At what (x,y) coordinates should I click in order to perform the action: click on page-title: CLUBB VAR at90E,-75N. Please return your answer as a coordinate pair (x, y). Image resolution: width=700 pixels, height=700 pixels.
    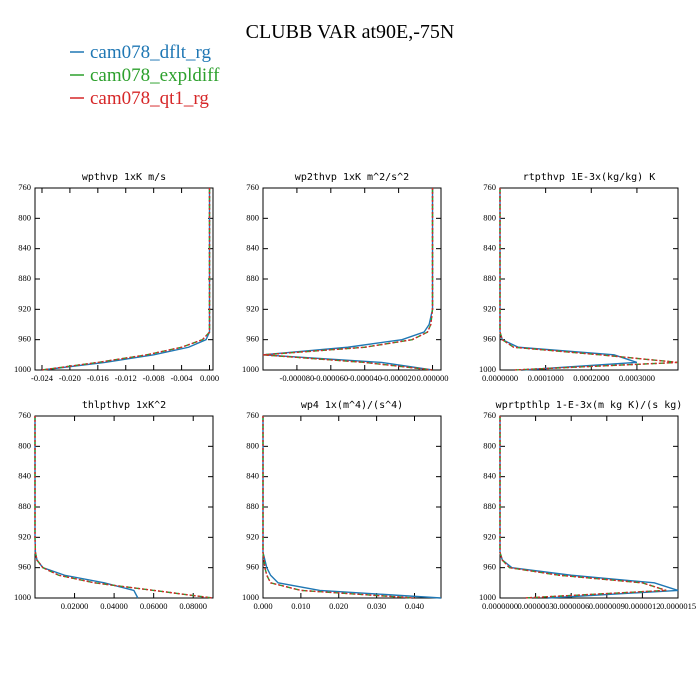
    Looking at the image, I should click on (350, 32).